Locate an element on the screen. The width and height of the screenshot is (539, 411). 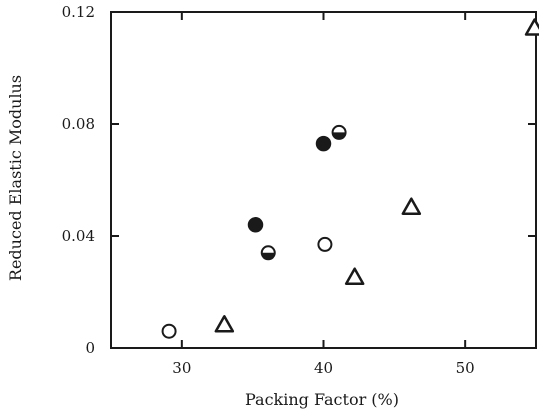
y-axis-label: Reduced Elastic Modulus is located at coordinates (15, 178).